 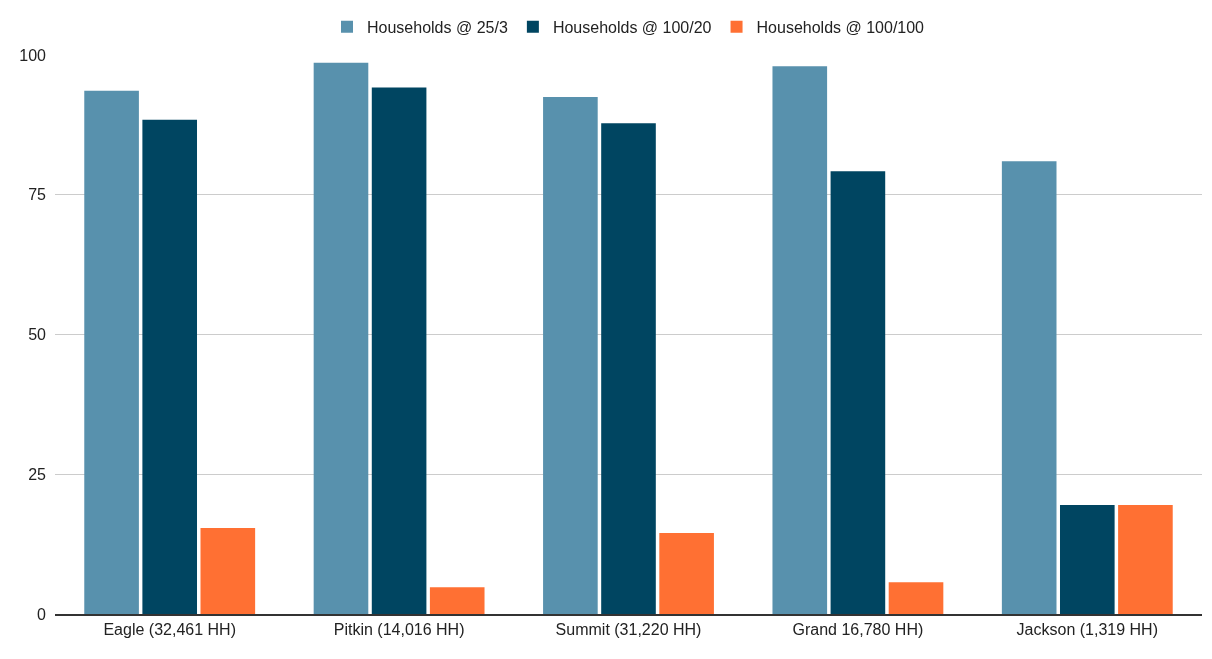 What do you see at coordinates (169, 629) in the screenshot?
I see `x-tick-label: Eagle (32,461 HH)` at bounding box center [169, 629].